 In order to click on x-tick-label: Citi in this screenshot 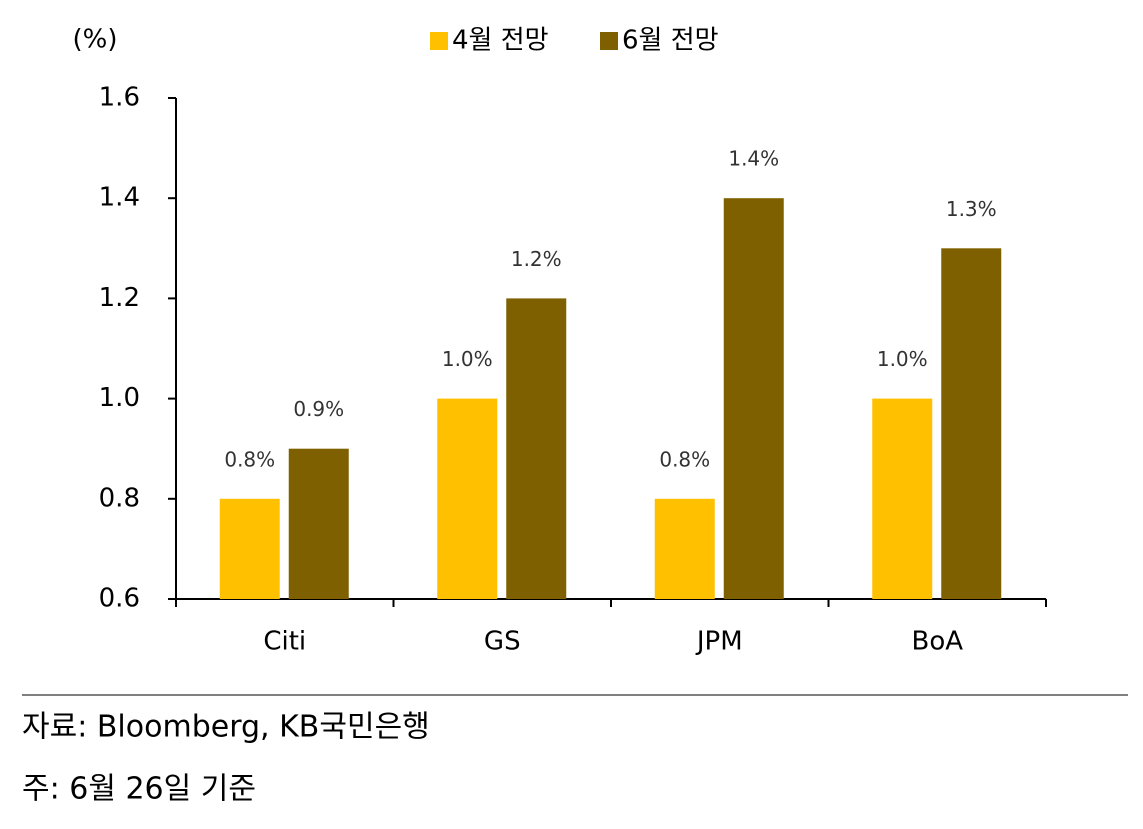, I will do `click(284, 642)`.